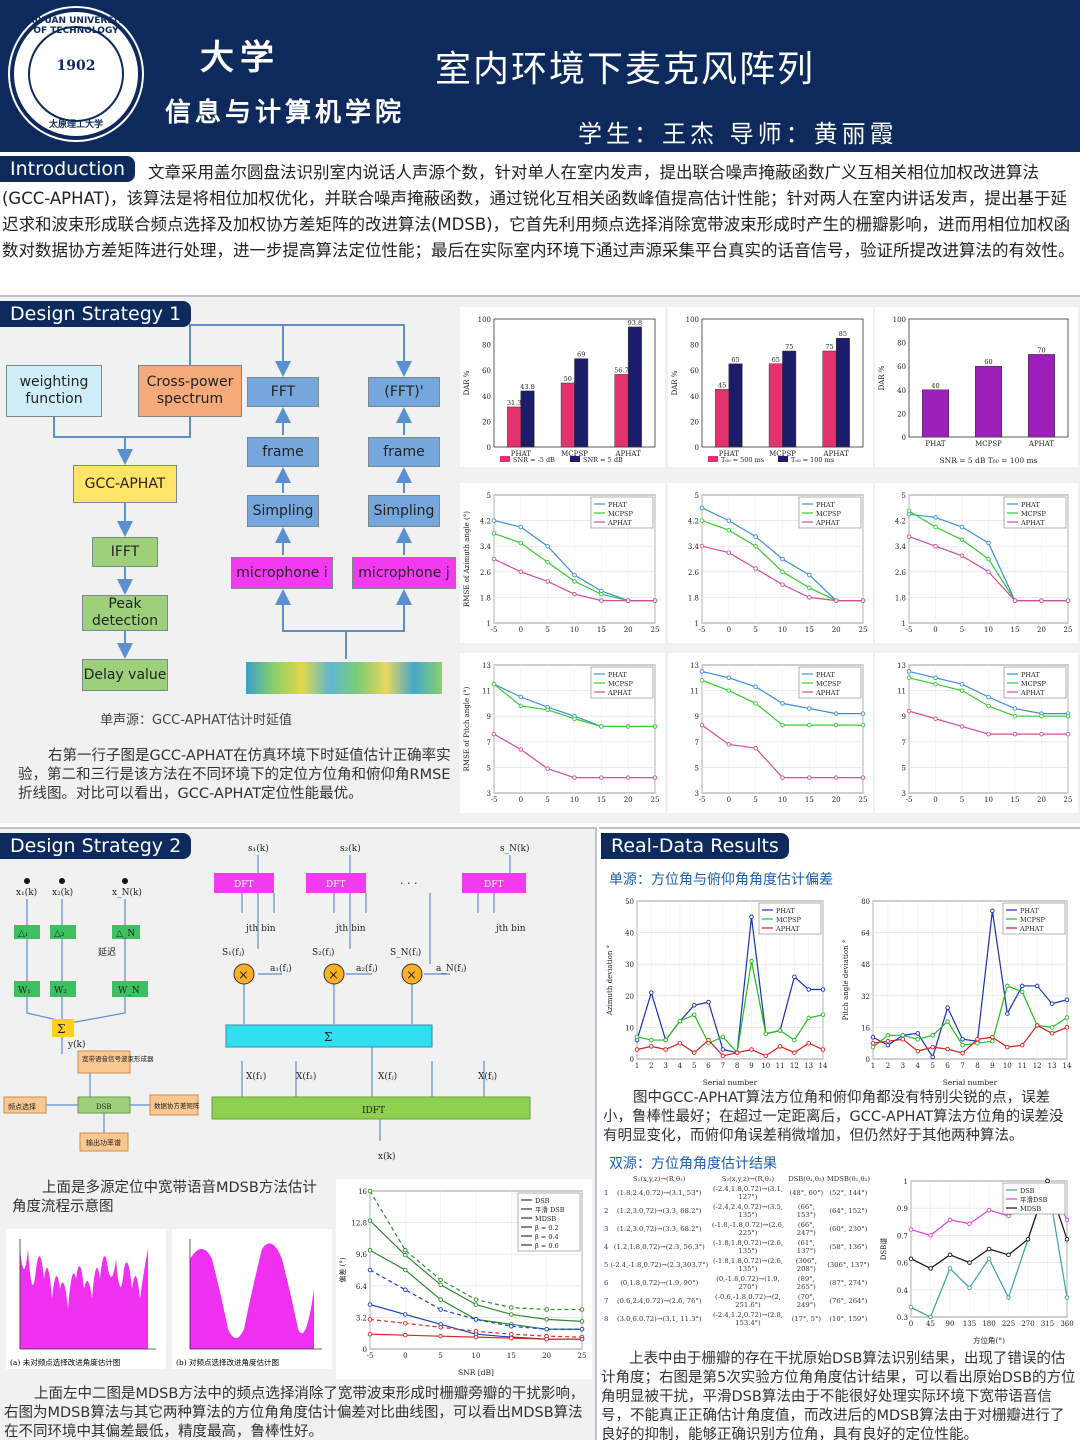 The image size is (1080, 1440). What do you see at coordinates (282, 573) in the screenshot?
I see `microphone-i-box: microphone i` at bounding box center [282, 573].